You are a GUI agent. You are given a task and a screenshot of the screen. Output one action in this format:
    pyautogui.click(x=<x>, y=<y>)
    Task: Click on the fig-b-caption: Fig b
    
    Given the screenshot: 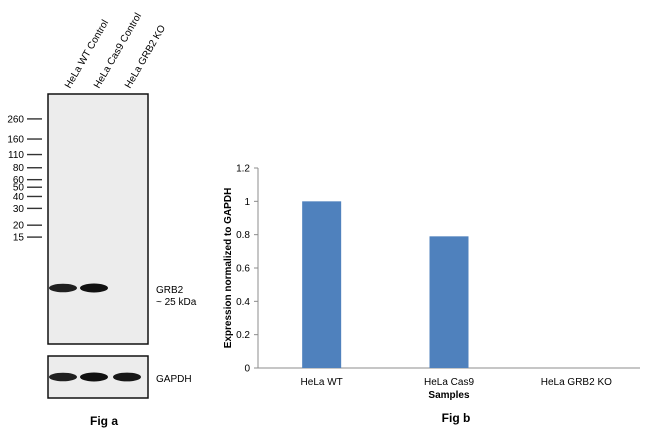 What is the action you would take?
    pyautogui.click(x=456, y=418)
    